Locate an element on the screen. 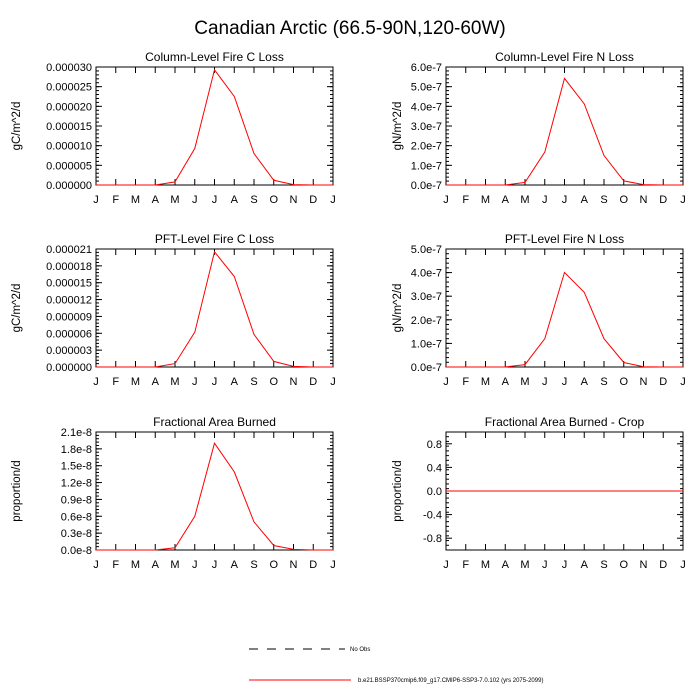 Image resolution: width=700 pixels, height=700 pixels. y-tick-label: 0.9e-8 is located at coordinates (76, 500).